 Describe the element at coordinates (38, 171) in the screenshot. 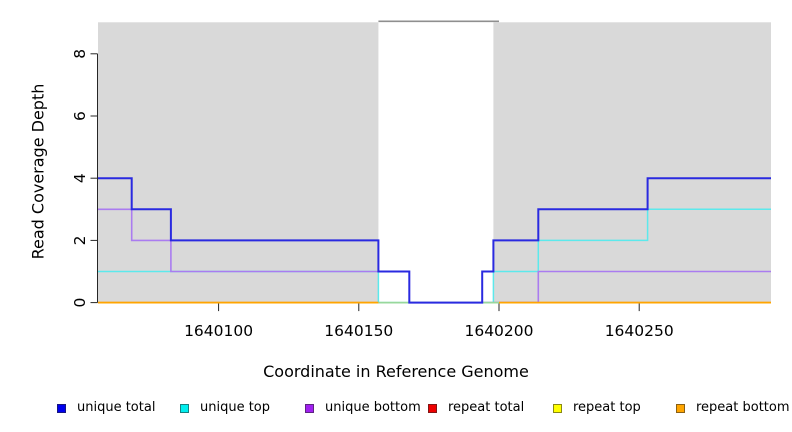

I see `y-axis-label: Read Coverage Depth` at that location.